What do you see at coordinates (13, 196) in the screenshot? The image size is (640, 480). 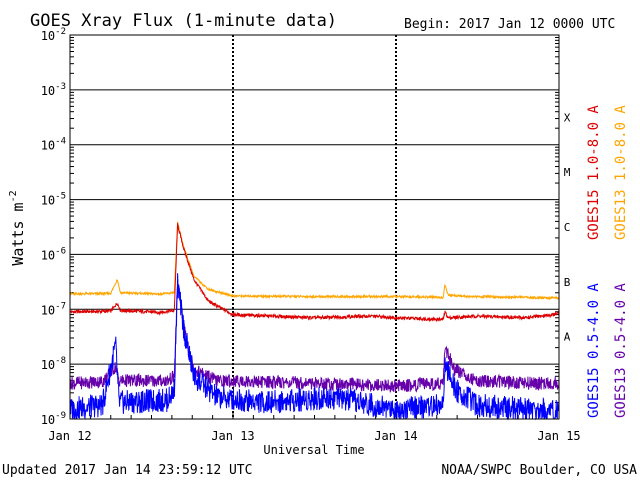 I see `y-axis-label-exp: -2` at bounding box center [13, 196].